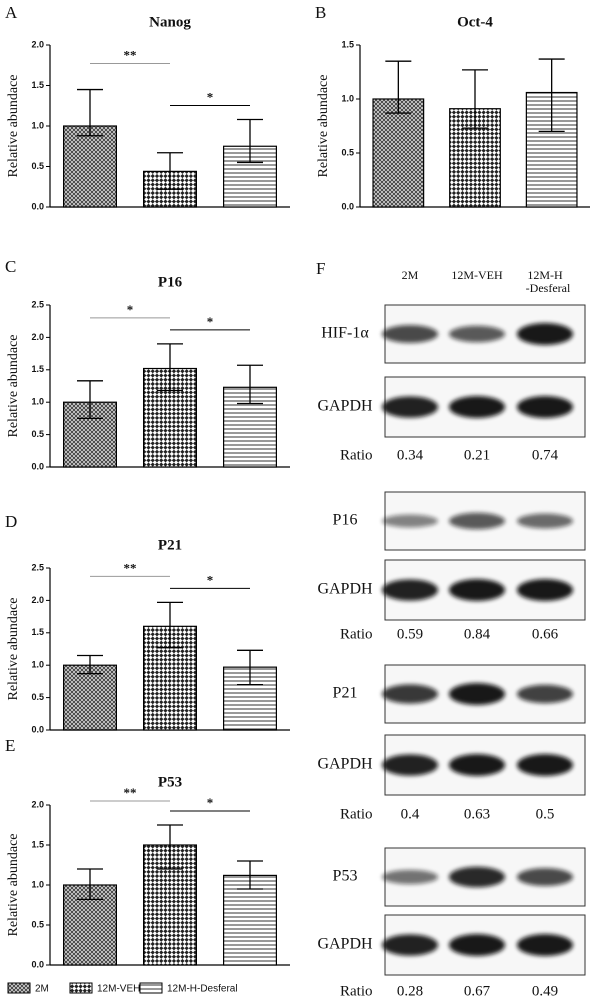 This screenshot has width=600, height=1000. I want to click on legend-label: 12M-VEH, so click(118, 989).